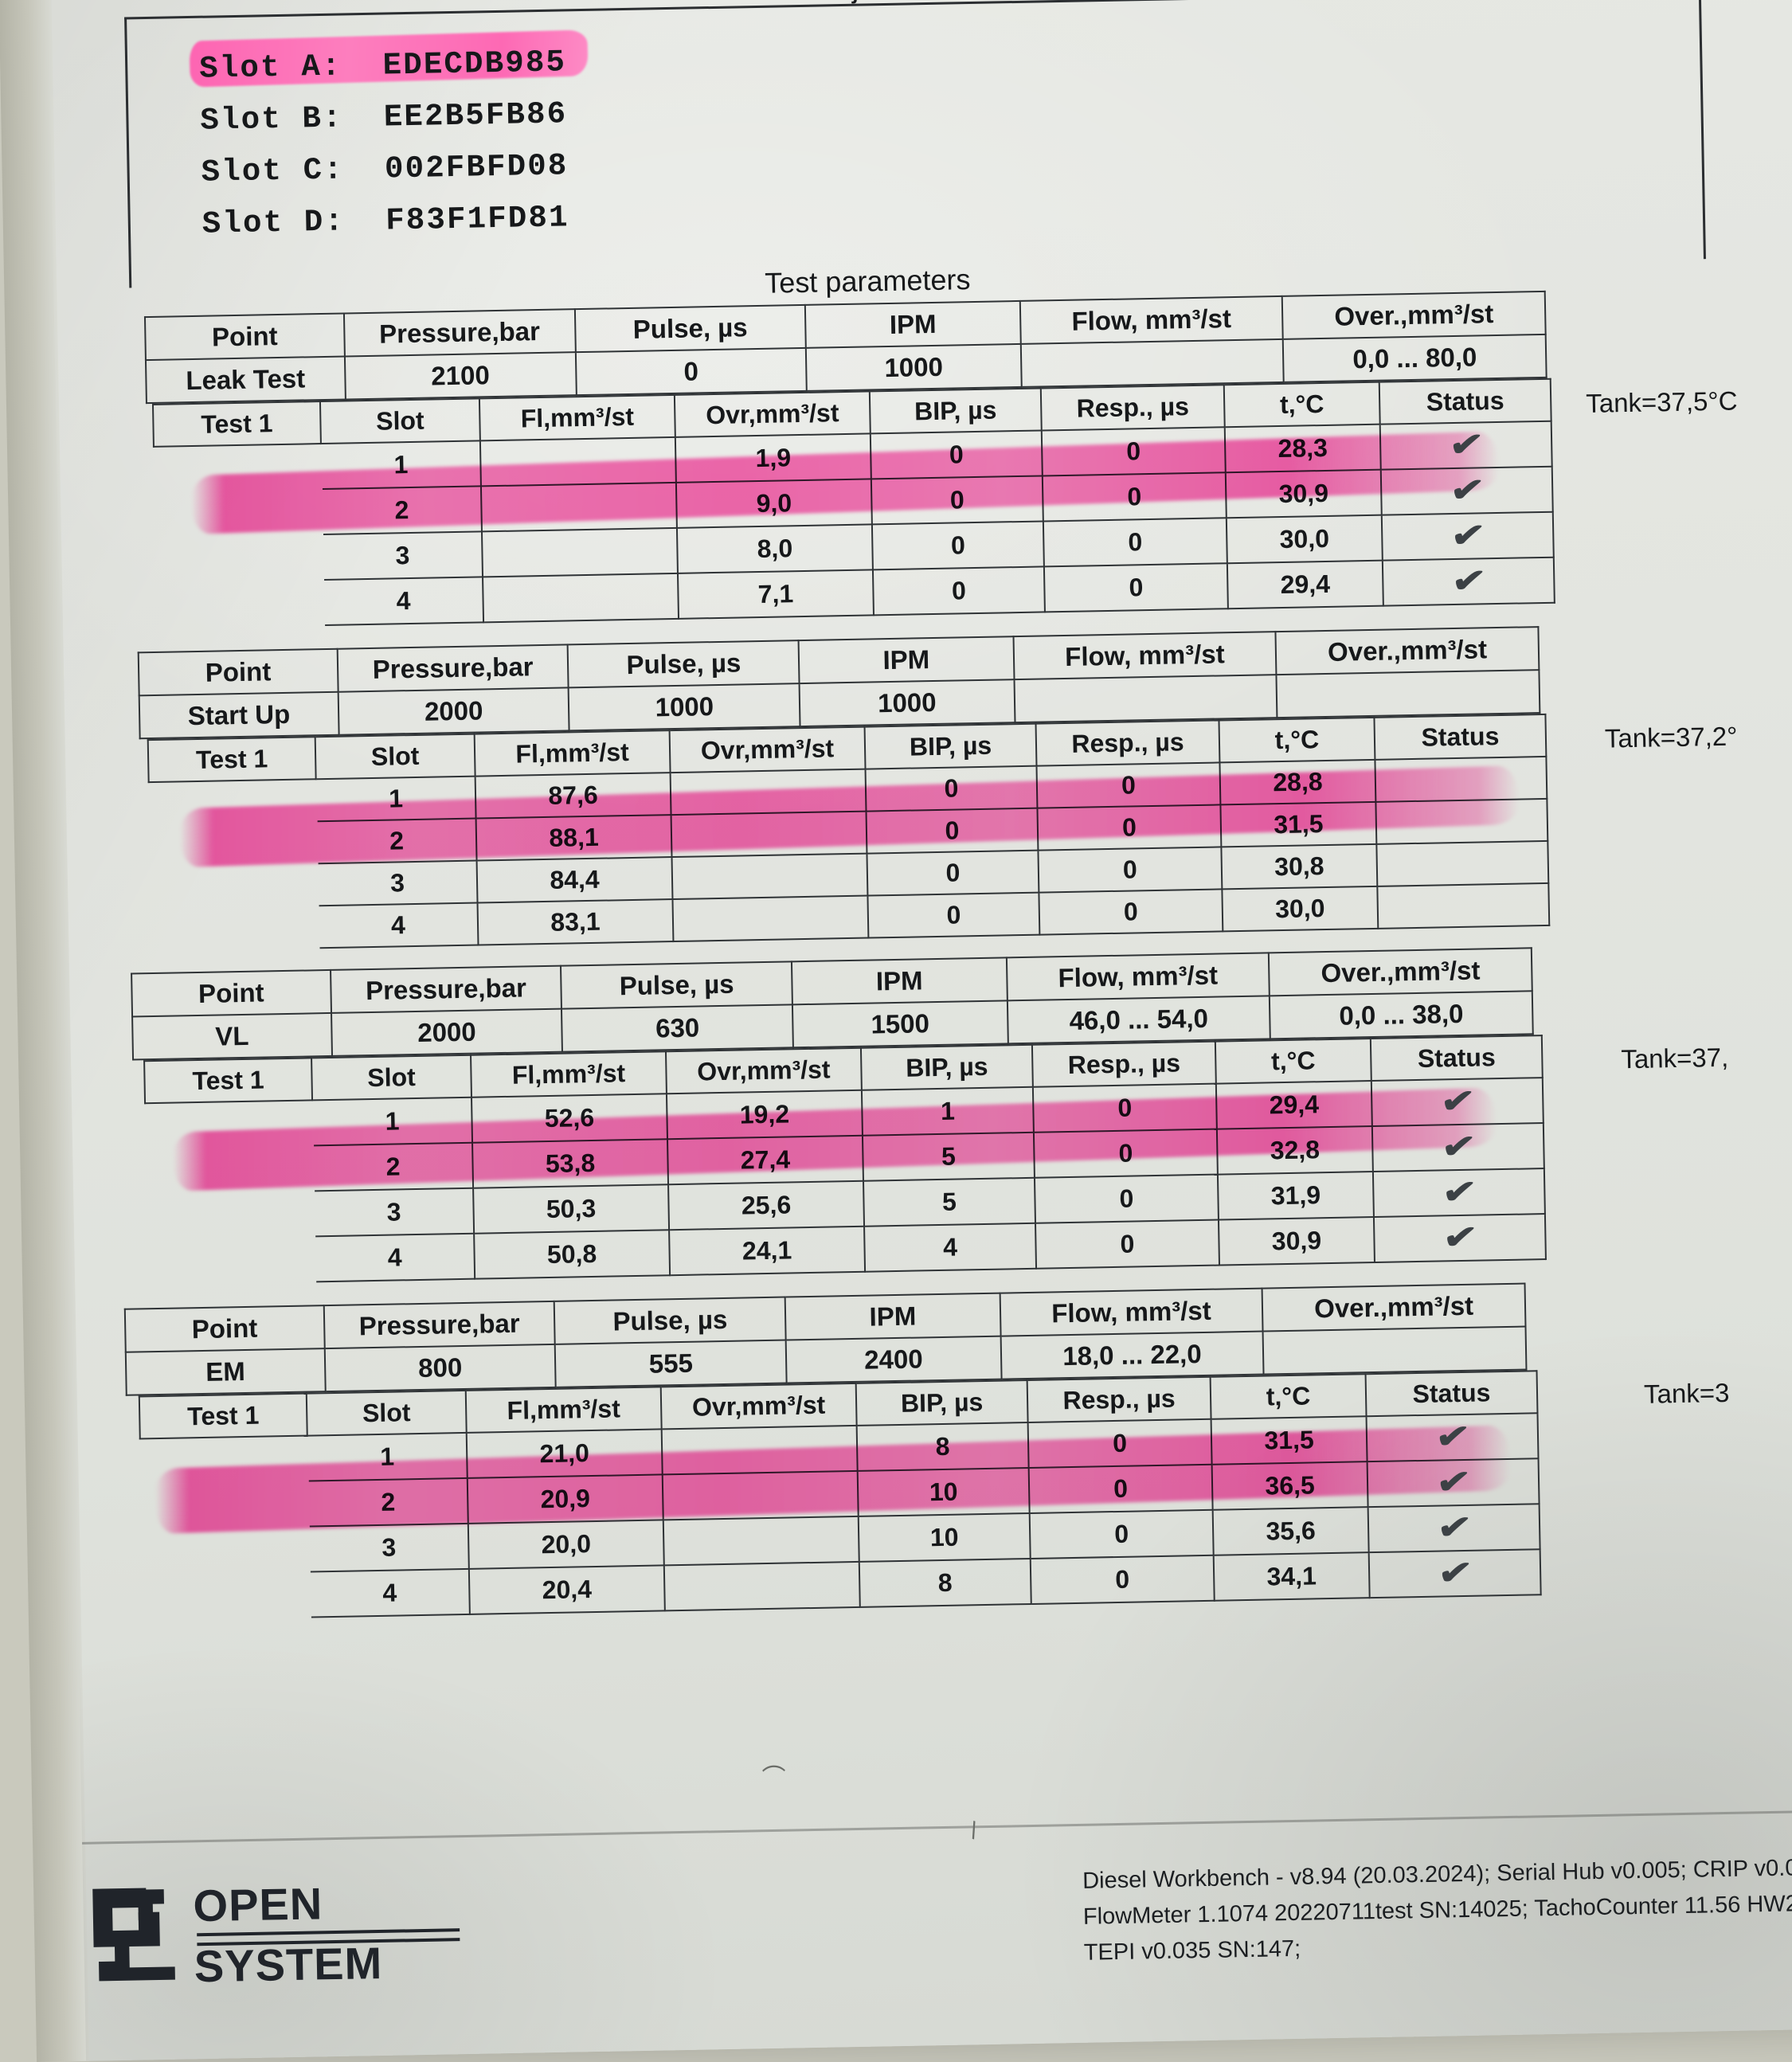 This screenshot has height=2062, width=1792. Describe the element at coordinates (1303, 493) in the screenshot. I see `cell-temp: 30,9` at that location.